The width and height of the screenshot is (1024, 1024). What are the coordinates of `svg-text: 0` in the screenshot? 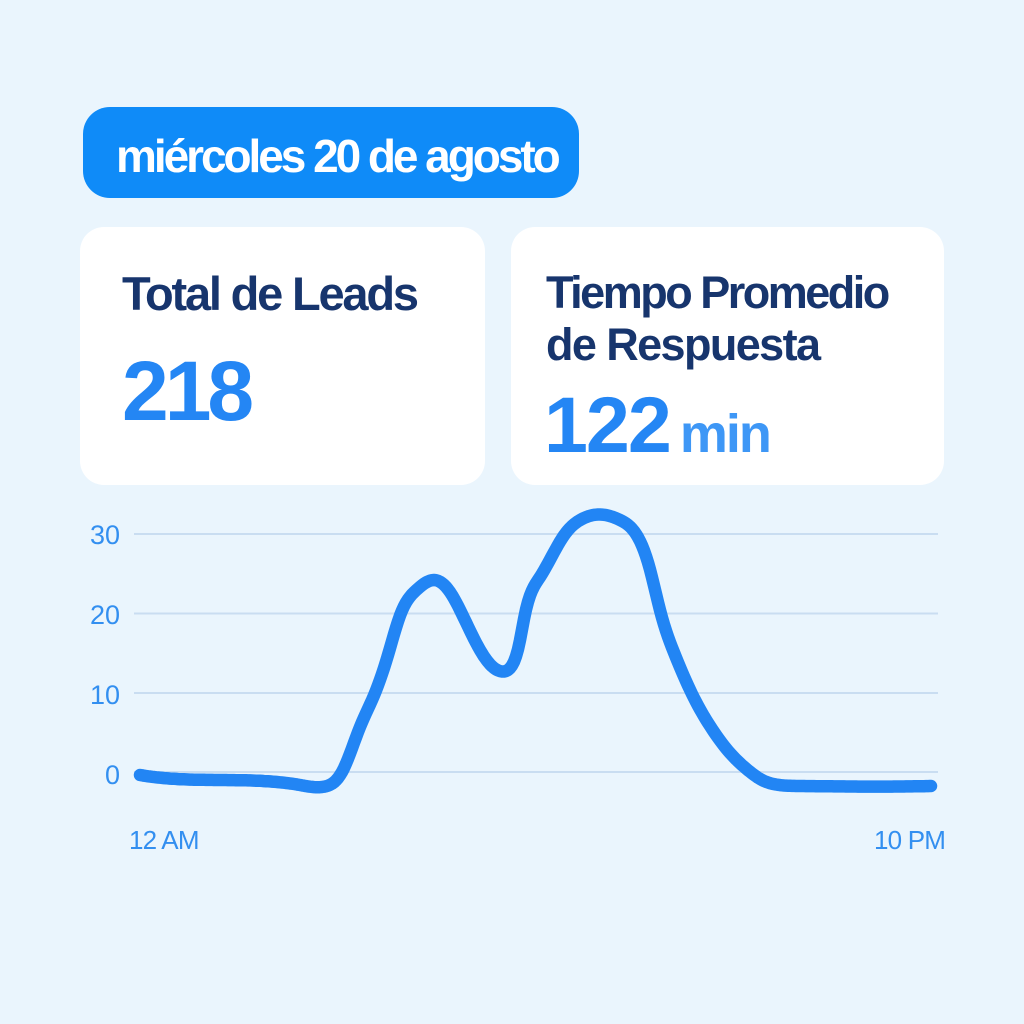 It's located at (112, 775).